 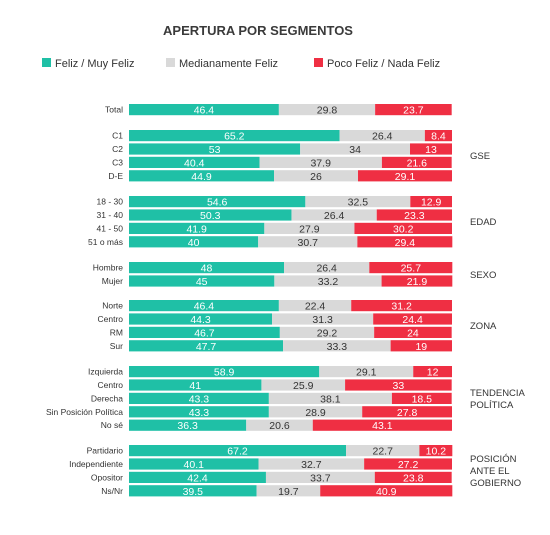 What do you see at coordinates (107, 398) in the screenshot?
I see `category-label: Derecha` at bounding box center [107, 398].